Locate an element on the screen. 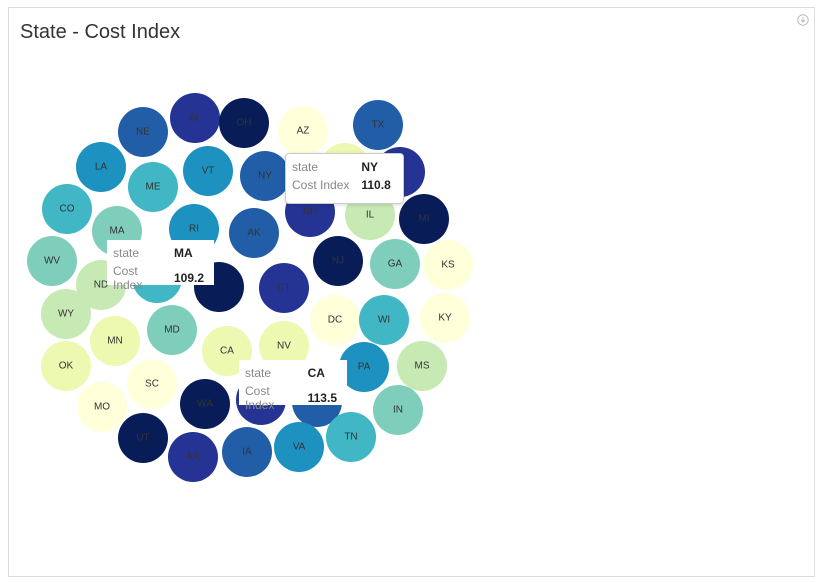 The image size is (824, 583). bubble-wi: WI is located at coordinates (384, 320).